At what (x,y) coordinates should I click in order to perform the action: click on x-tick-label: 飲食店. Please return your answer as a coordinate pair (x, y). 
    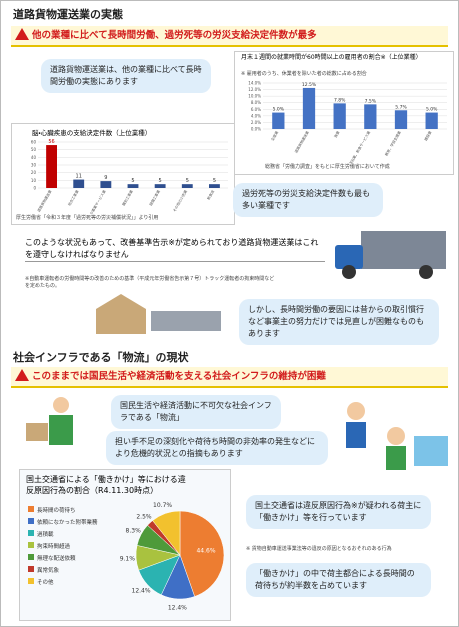
    Looking at the image, I should click on (211, 195).